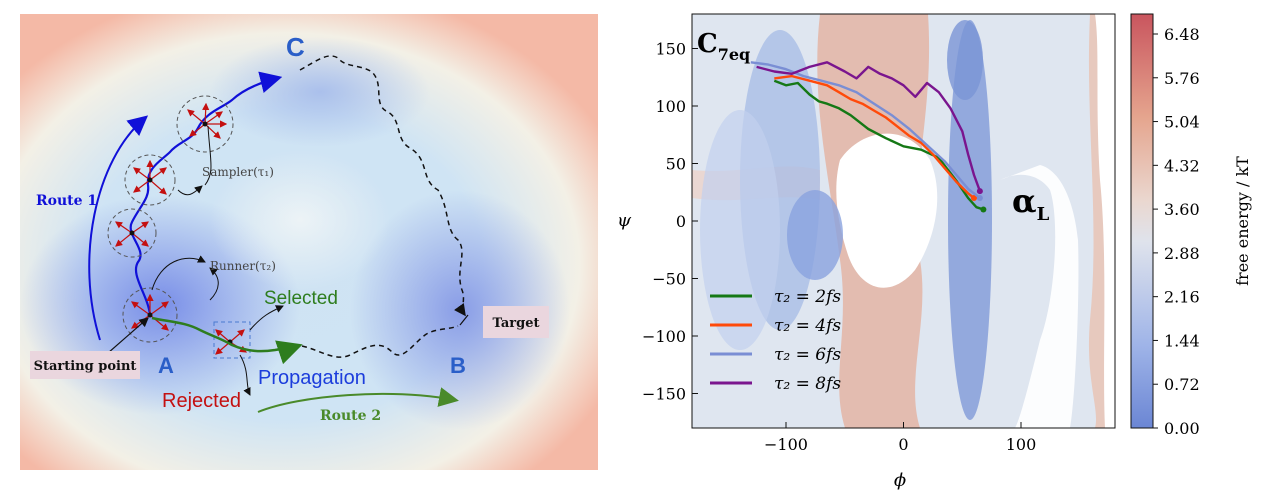 The image size is (1270, 494). I want to click on y-tick-label-6: 150, so click(670, 49).